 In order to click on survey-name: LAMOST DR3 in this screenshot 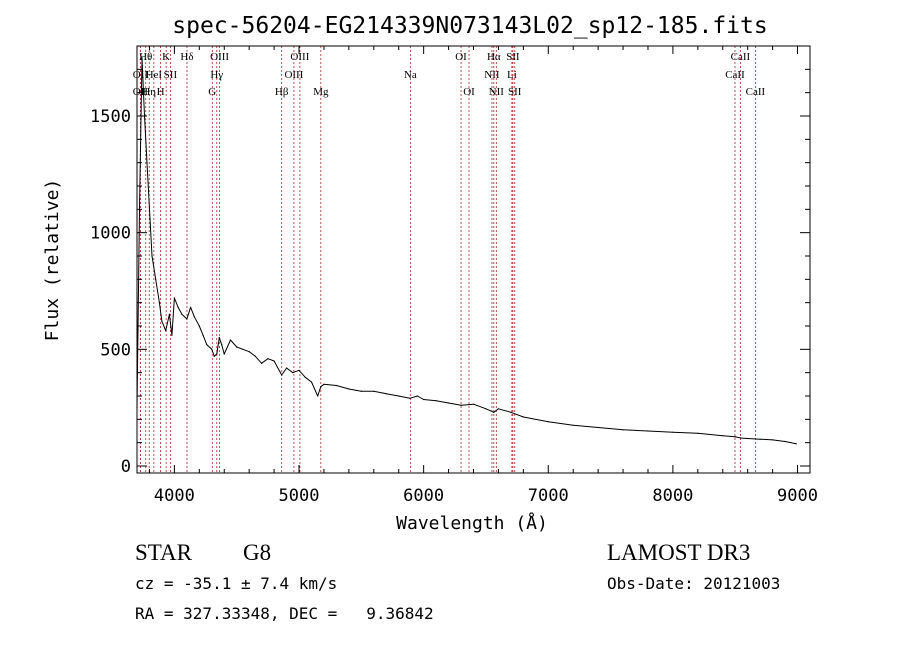, I will do `click(678, 552)`.